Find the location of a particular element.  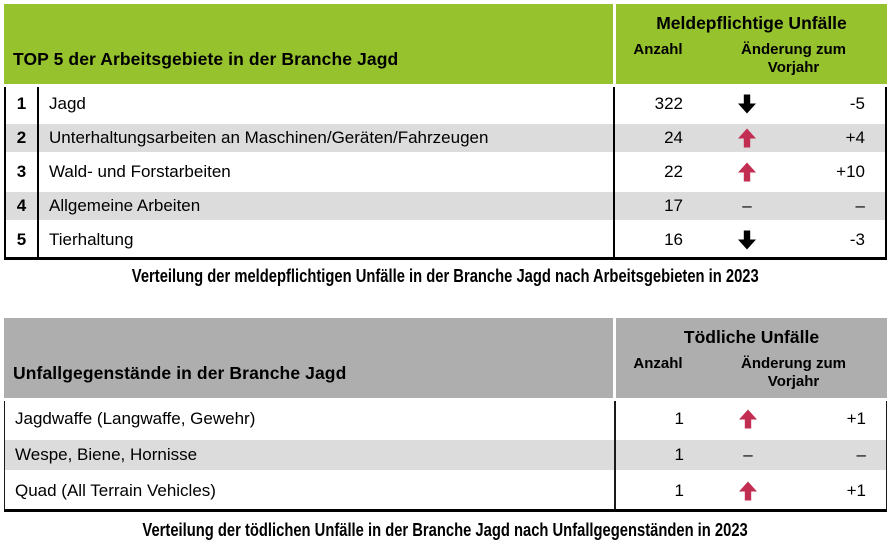

table2-group-header: Tödliche Unfälle is located at coordinates (751, 337).